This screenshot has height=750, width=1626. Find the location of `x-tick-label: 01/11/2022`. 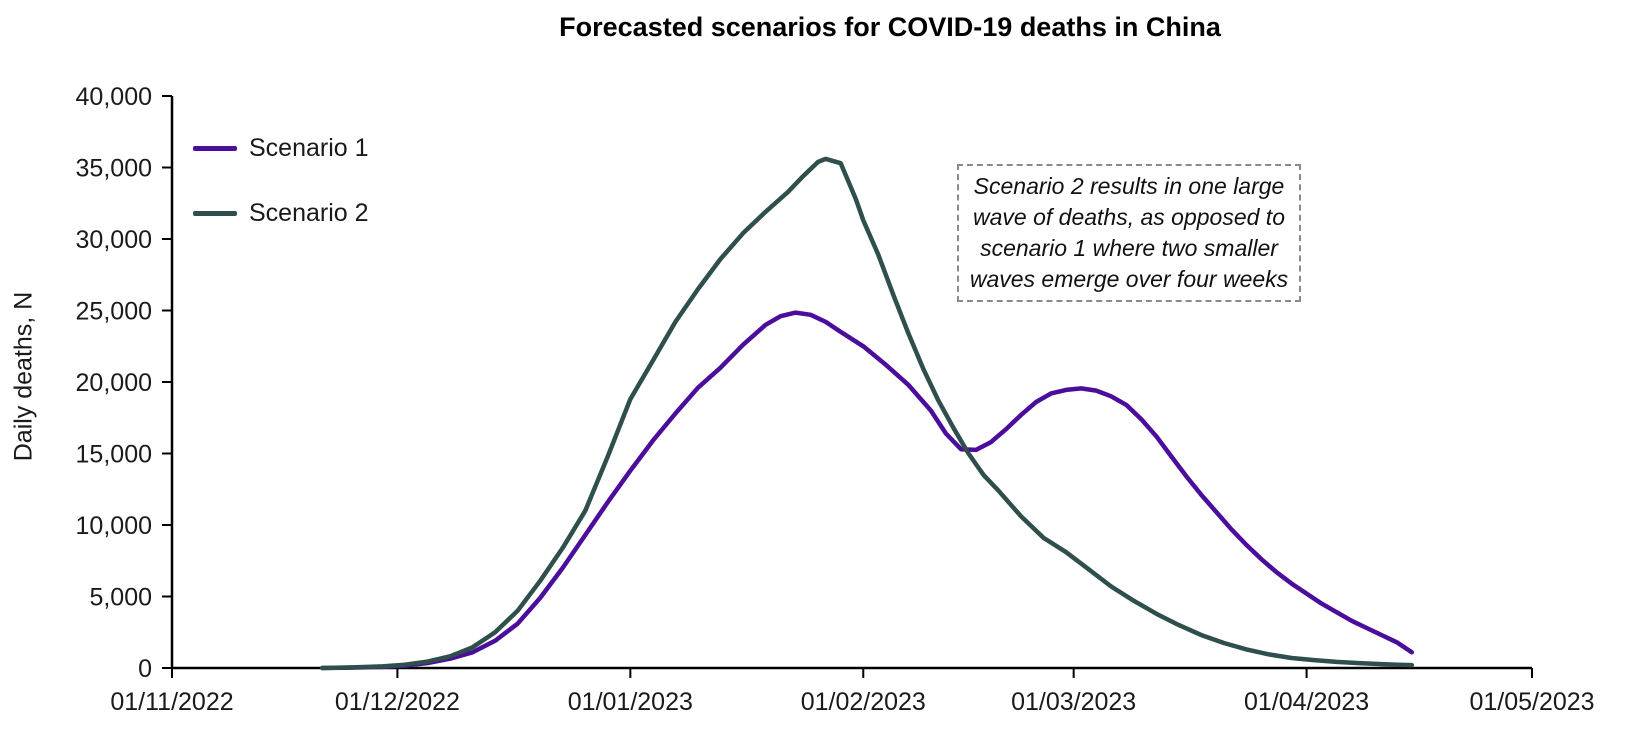

x-tick-label: 01/11/2022 is located at coordinates (171, 702).